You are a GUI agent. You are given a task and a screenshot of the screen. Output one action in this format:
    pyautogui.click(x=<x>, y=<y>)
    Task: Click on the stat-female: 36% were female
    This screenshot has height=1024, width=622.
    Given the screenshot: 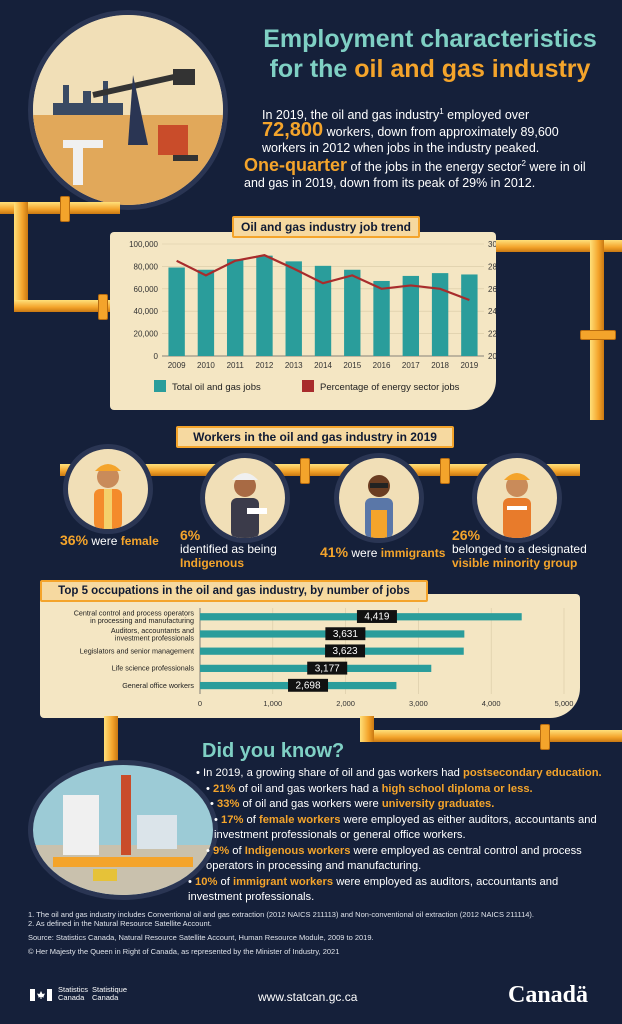 What is the action you would take?
    pyautogui.click(x=109, y=540)
    